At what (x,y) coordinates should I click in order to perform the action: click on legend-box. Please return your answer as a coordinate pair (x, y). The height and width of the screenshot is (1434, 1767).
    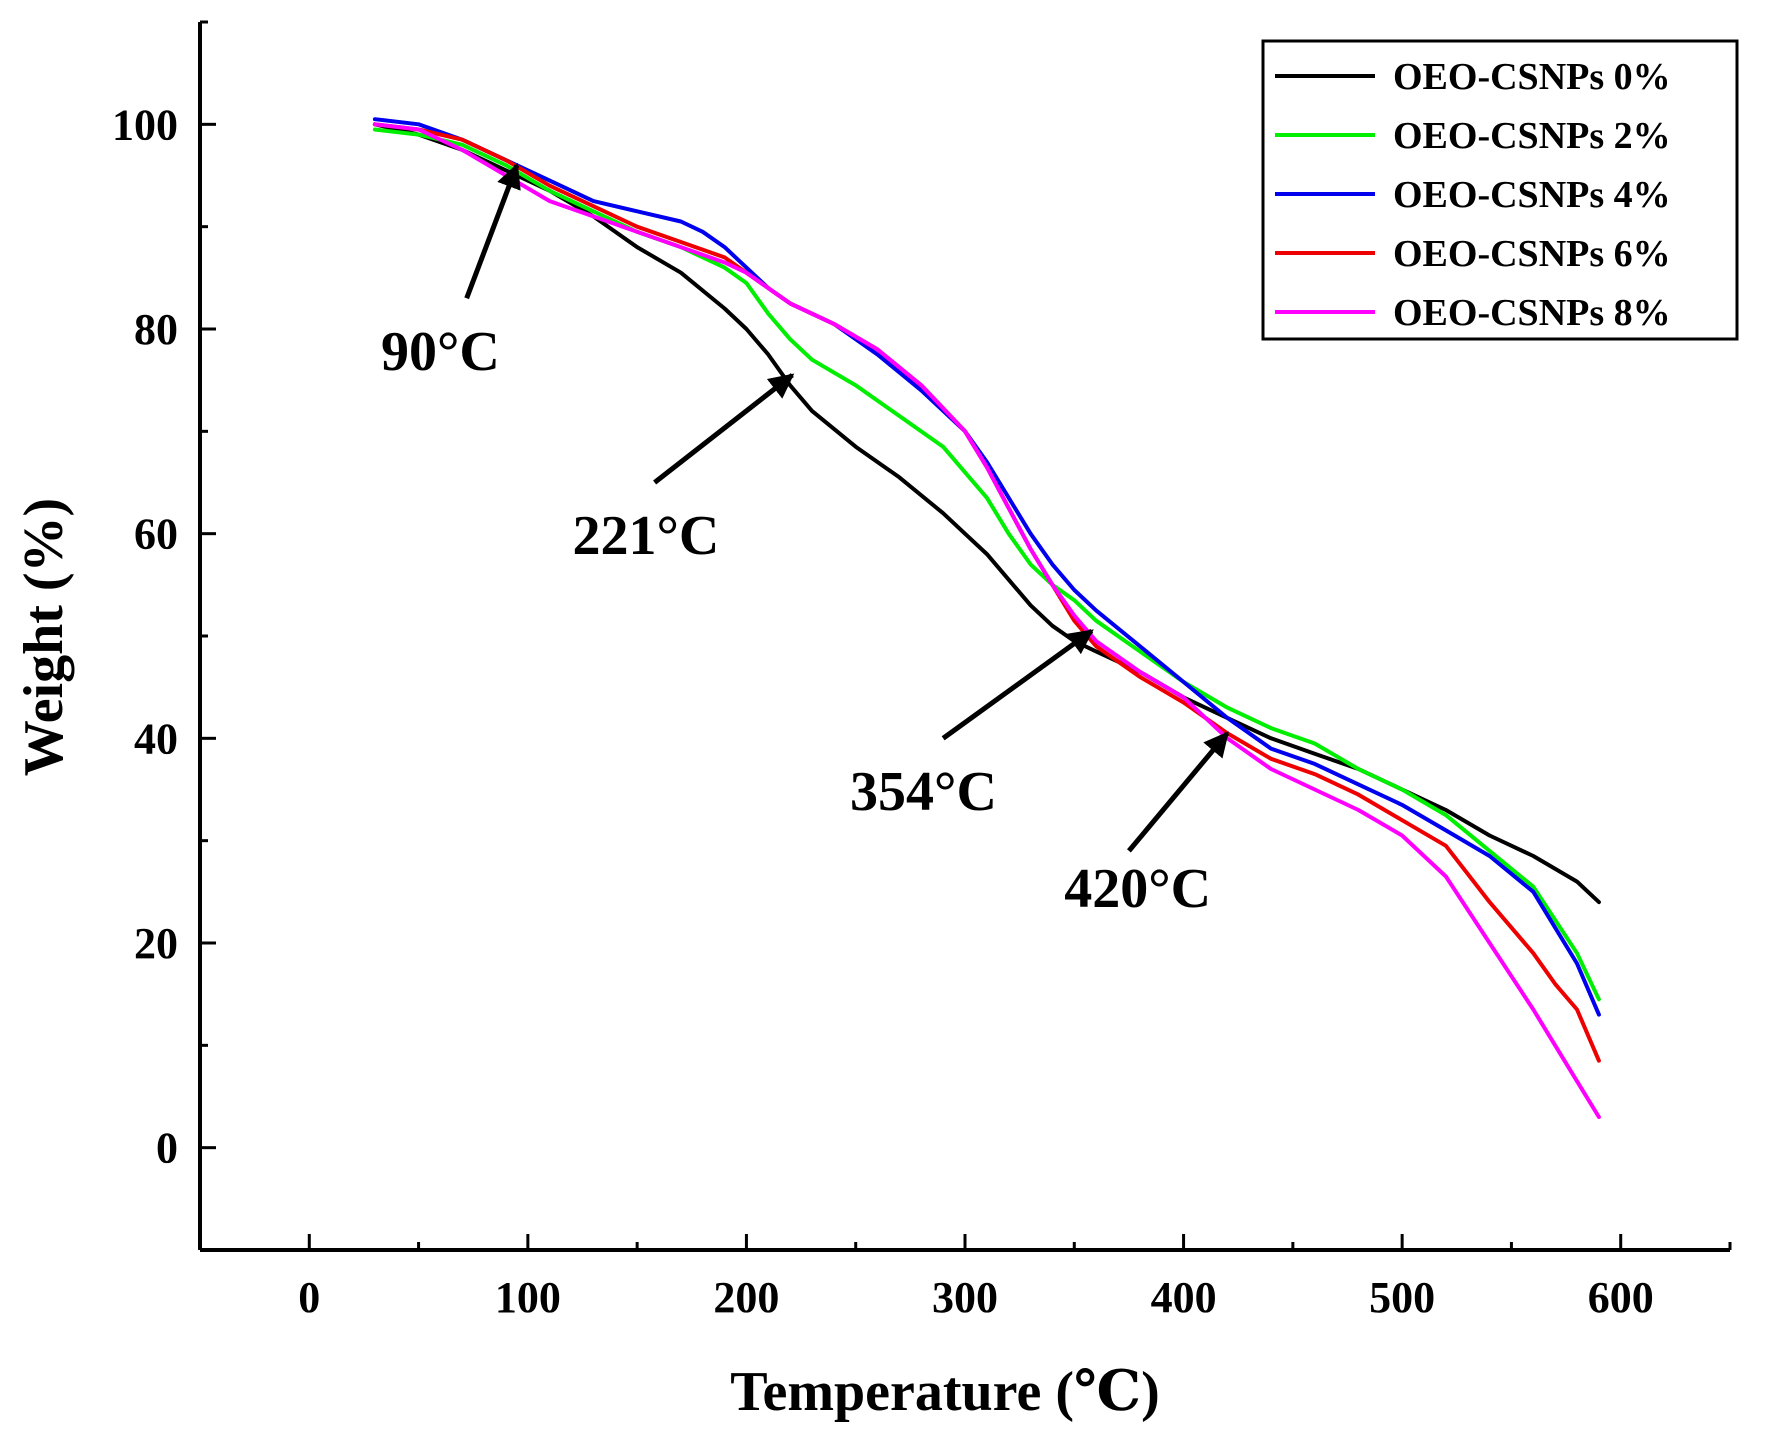
    Looking at the image, I should click on (1500, 190).